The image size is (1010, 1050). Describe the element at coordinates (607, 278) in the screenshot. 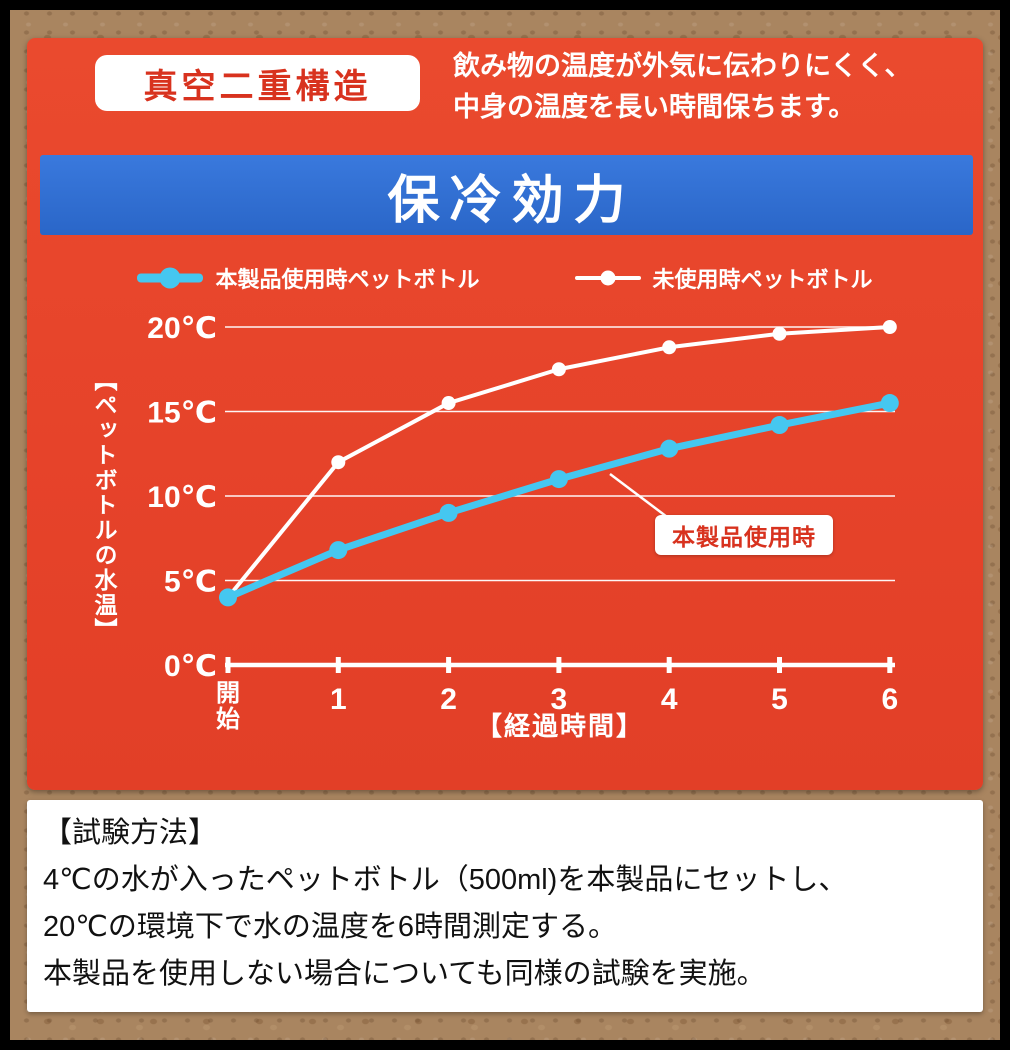

I see `white-line-marker-icon` at that location.